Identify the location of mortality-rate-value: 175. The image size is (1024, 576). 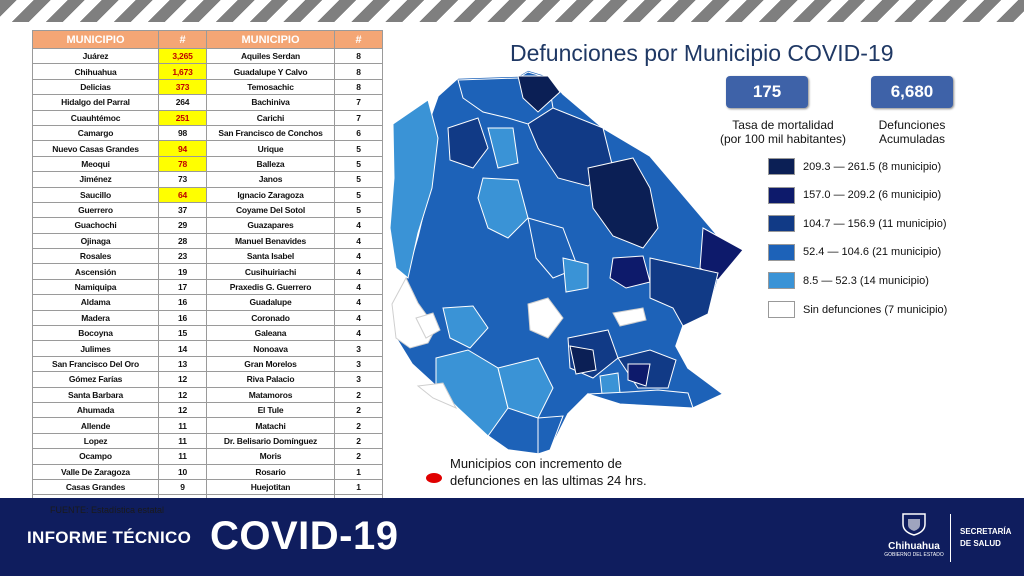
(767, 92).